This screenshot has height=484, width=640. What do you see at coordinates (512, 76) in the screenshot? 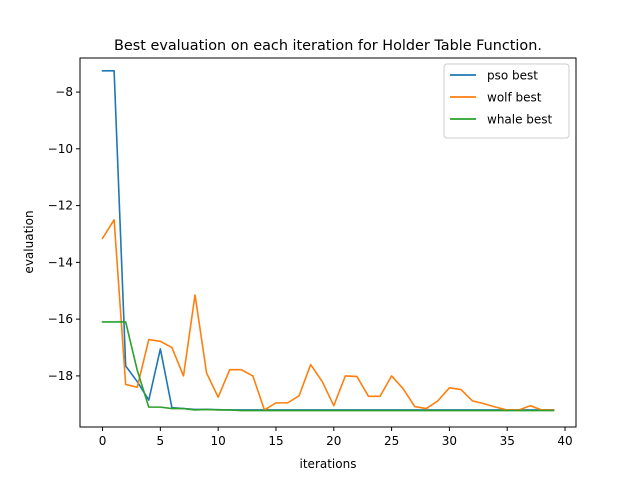
I see `legend-label: pso best` at bounding box center [512, 76].